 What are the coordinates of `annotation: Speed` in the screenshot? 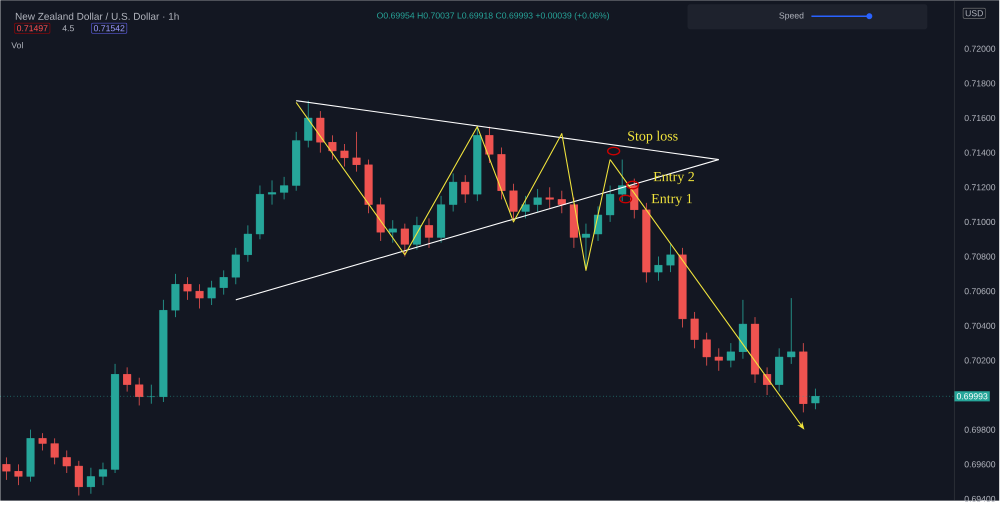 It's located at (791, 16).